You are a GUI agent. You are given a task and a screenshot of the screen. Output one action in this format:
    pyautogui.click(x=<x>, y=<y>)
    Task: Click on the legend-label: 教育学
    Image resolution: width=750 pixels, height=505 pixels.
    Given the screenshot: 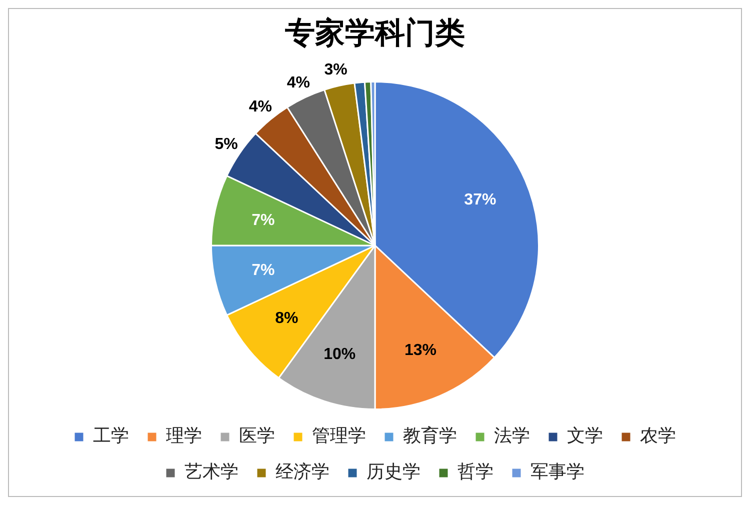 What is the action you would take?
    pyautogui.click(x=430, y=436)
    